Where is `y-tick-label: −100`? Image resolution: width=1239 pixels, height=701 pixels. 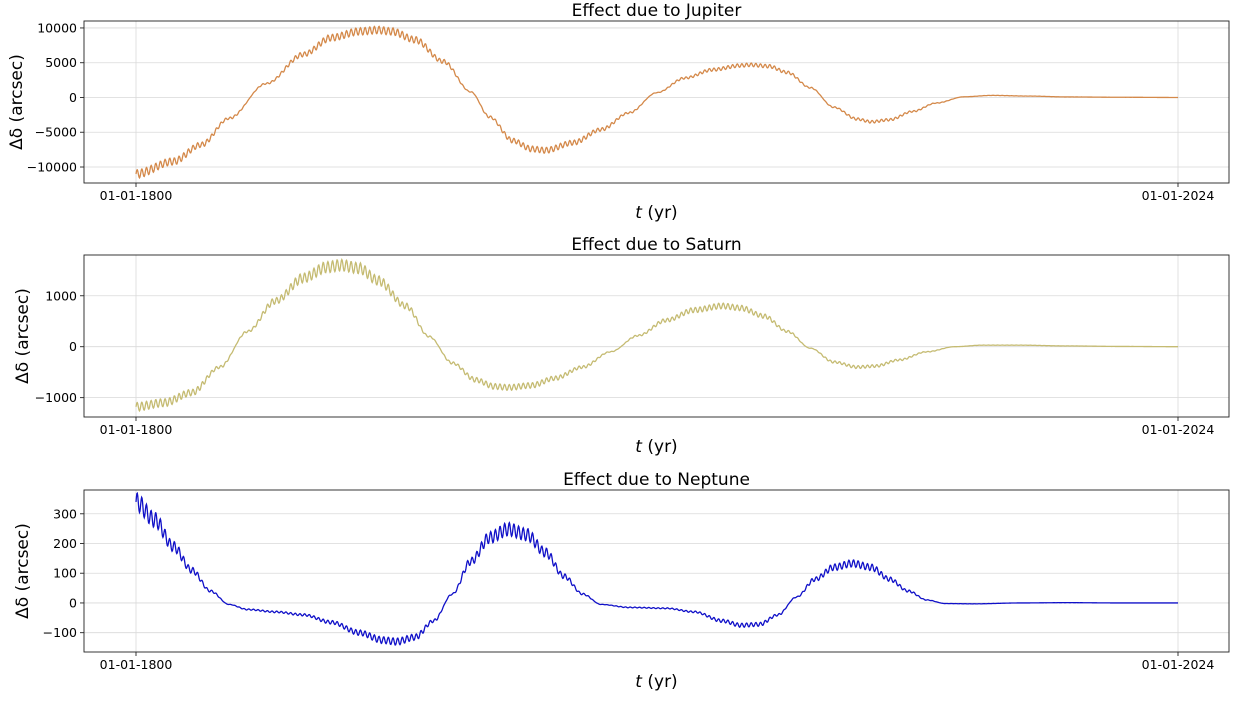
y-tick-label: −100 is located at coordinates (60, 632).